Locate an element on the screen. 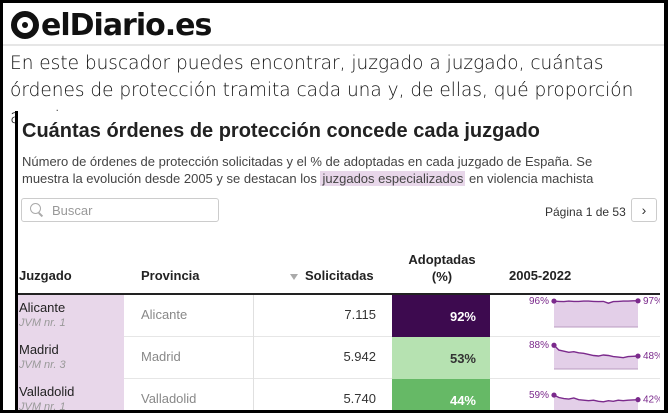 This screenshot has height=413, width=668. sparkline: 59% 42% is located at coordinates (594, 400).